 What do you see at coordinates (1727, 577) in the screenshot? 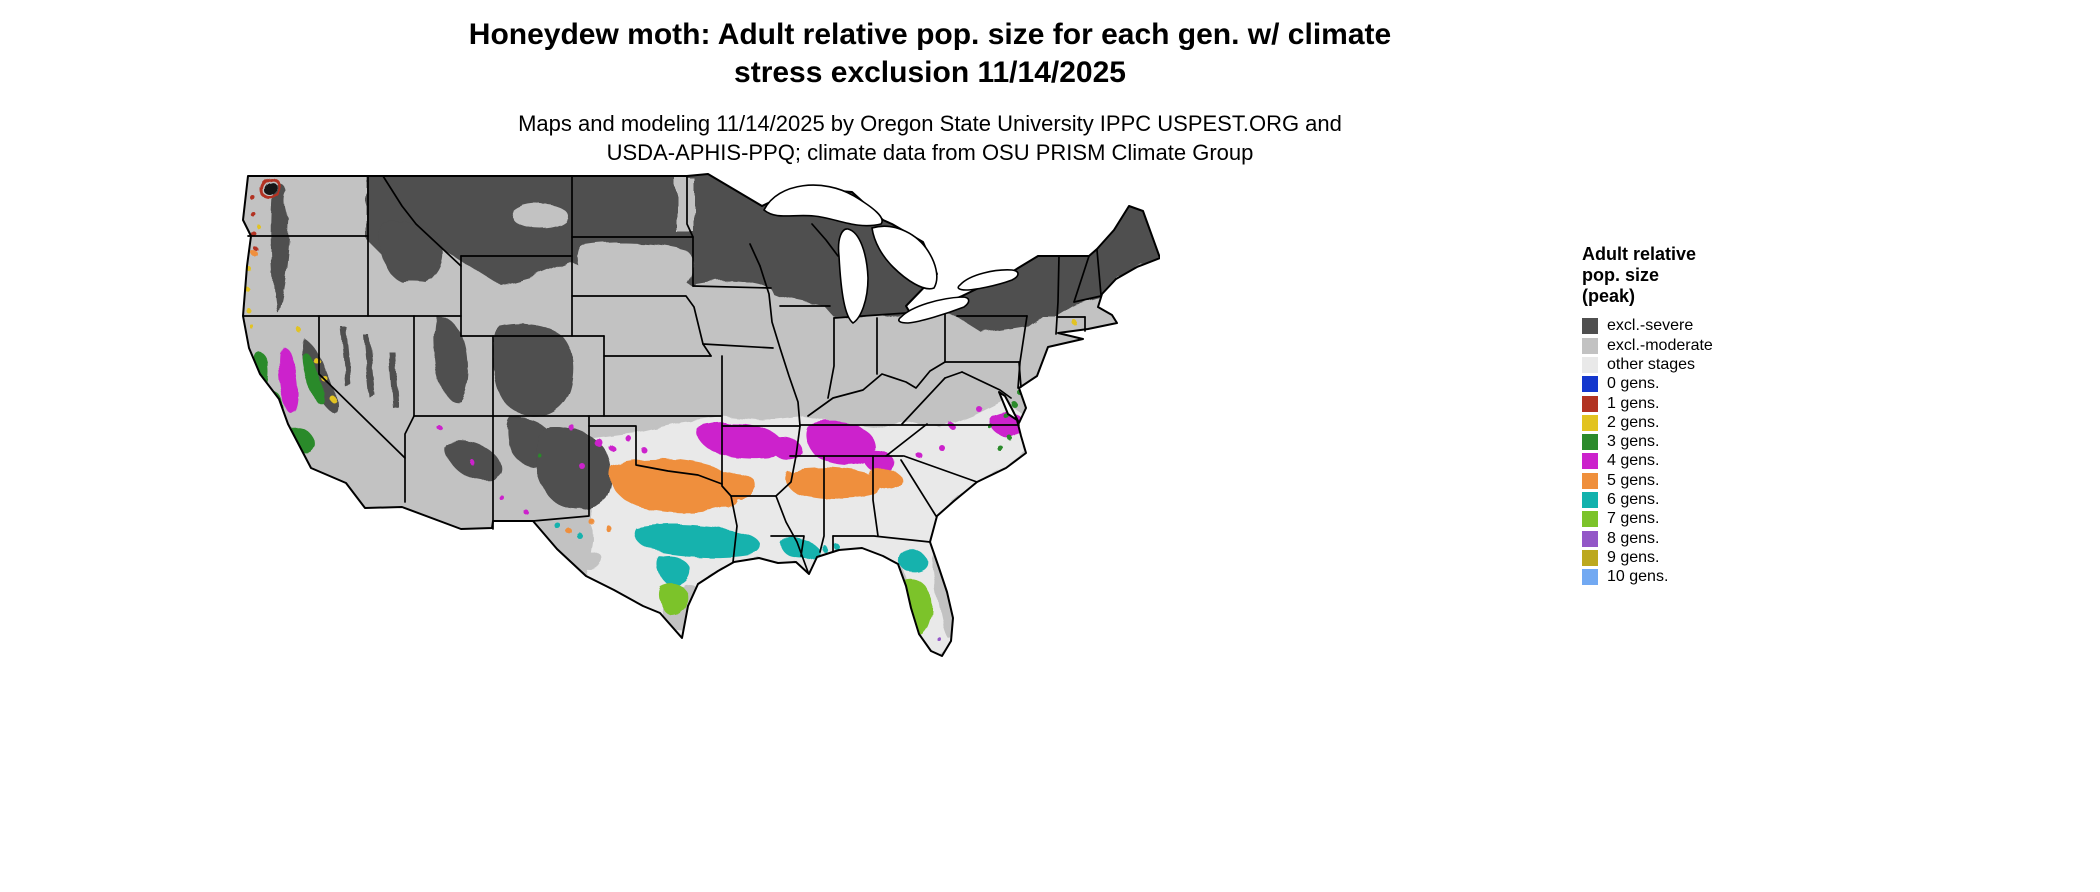
I see `legend-item: 10 gens.` at bounding box center [1727, 577].